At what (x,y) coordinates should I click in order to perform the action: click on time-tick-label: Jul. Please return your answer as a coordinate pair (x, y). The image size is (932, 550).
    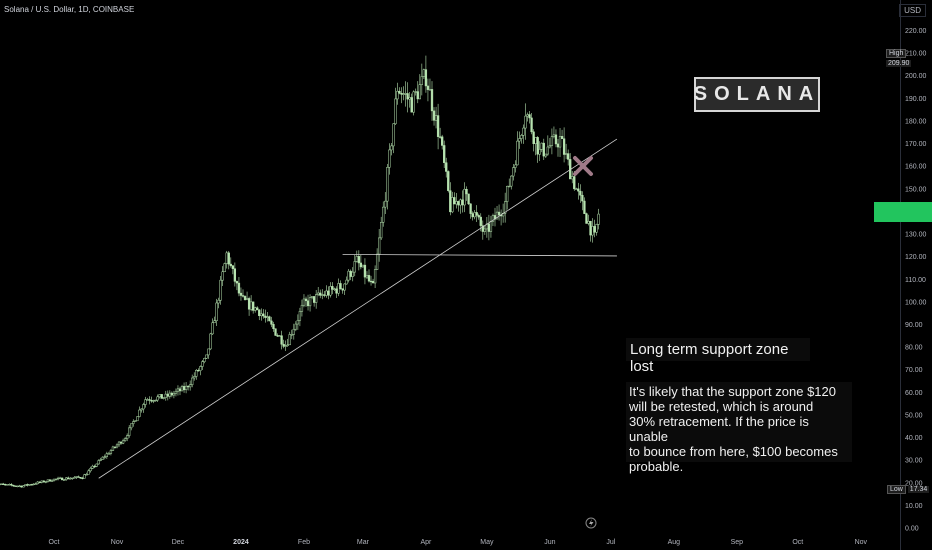
    Looking at the image, I should click on (610, 542).